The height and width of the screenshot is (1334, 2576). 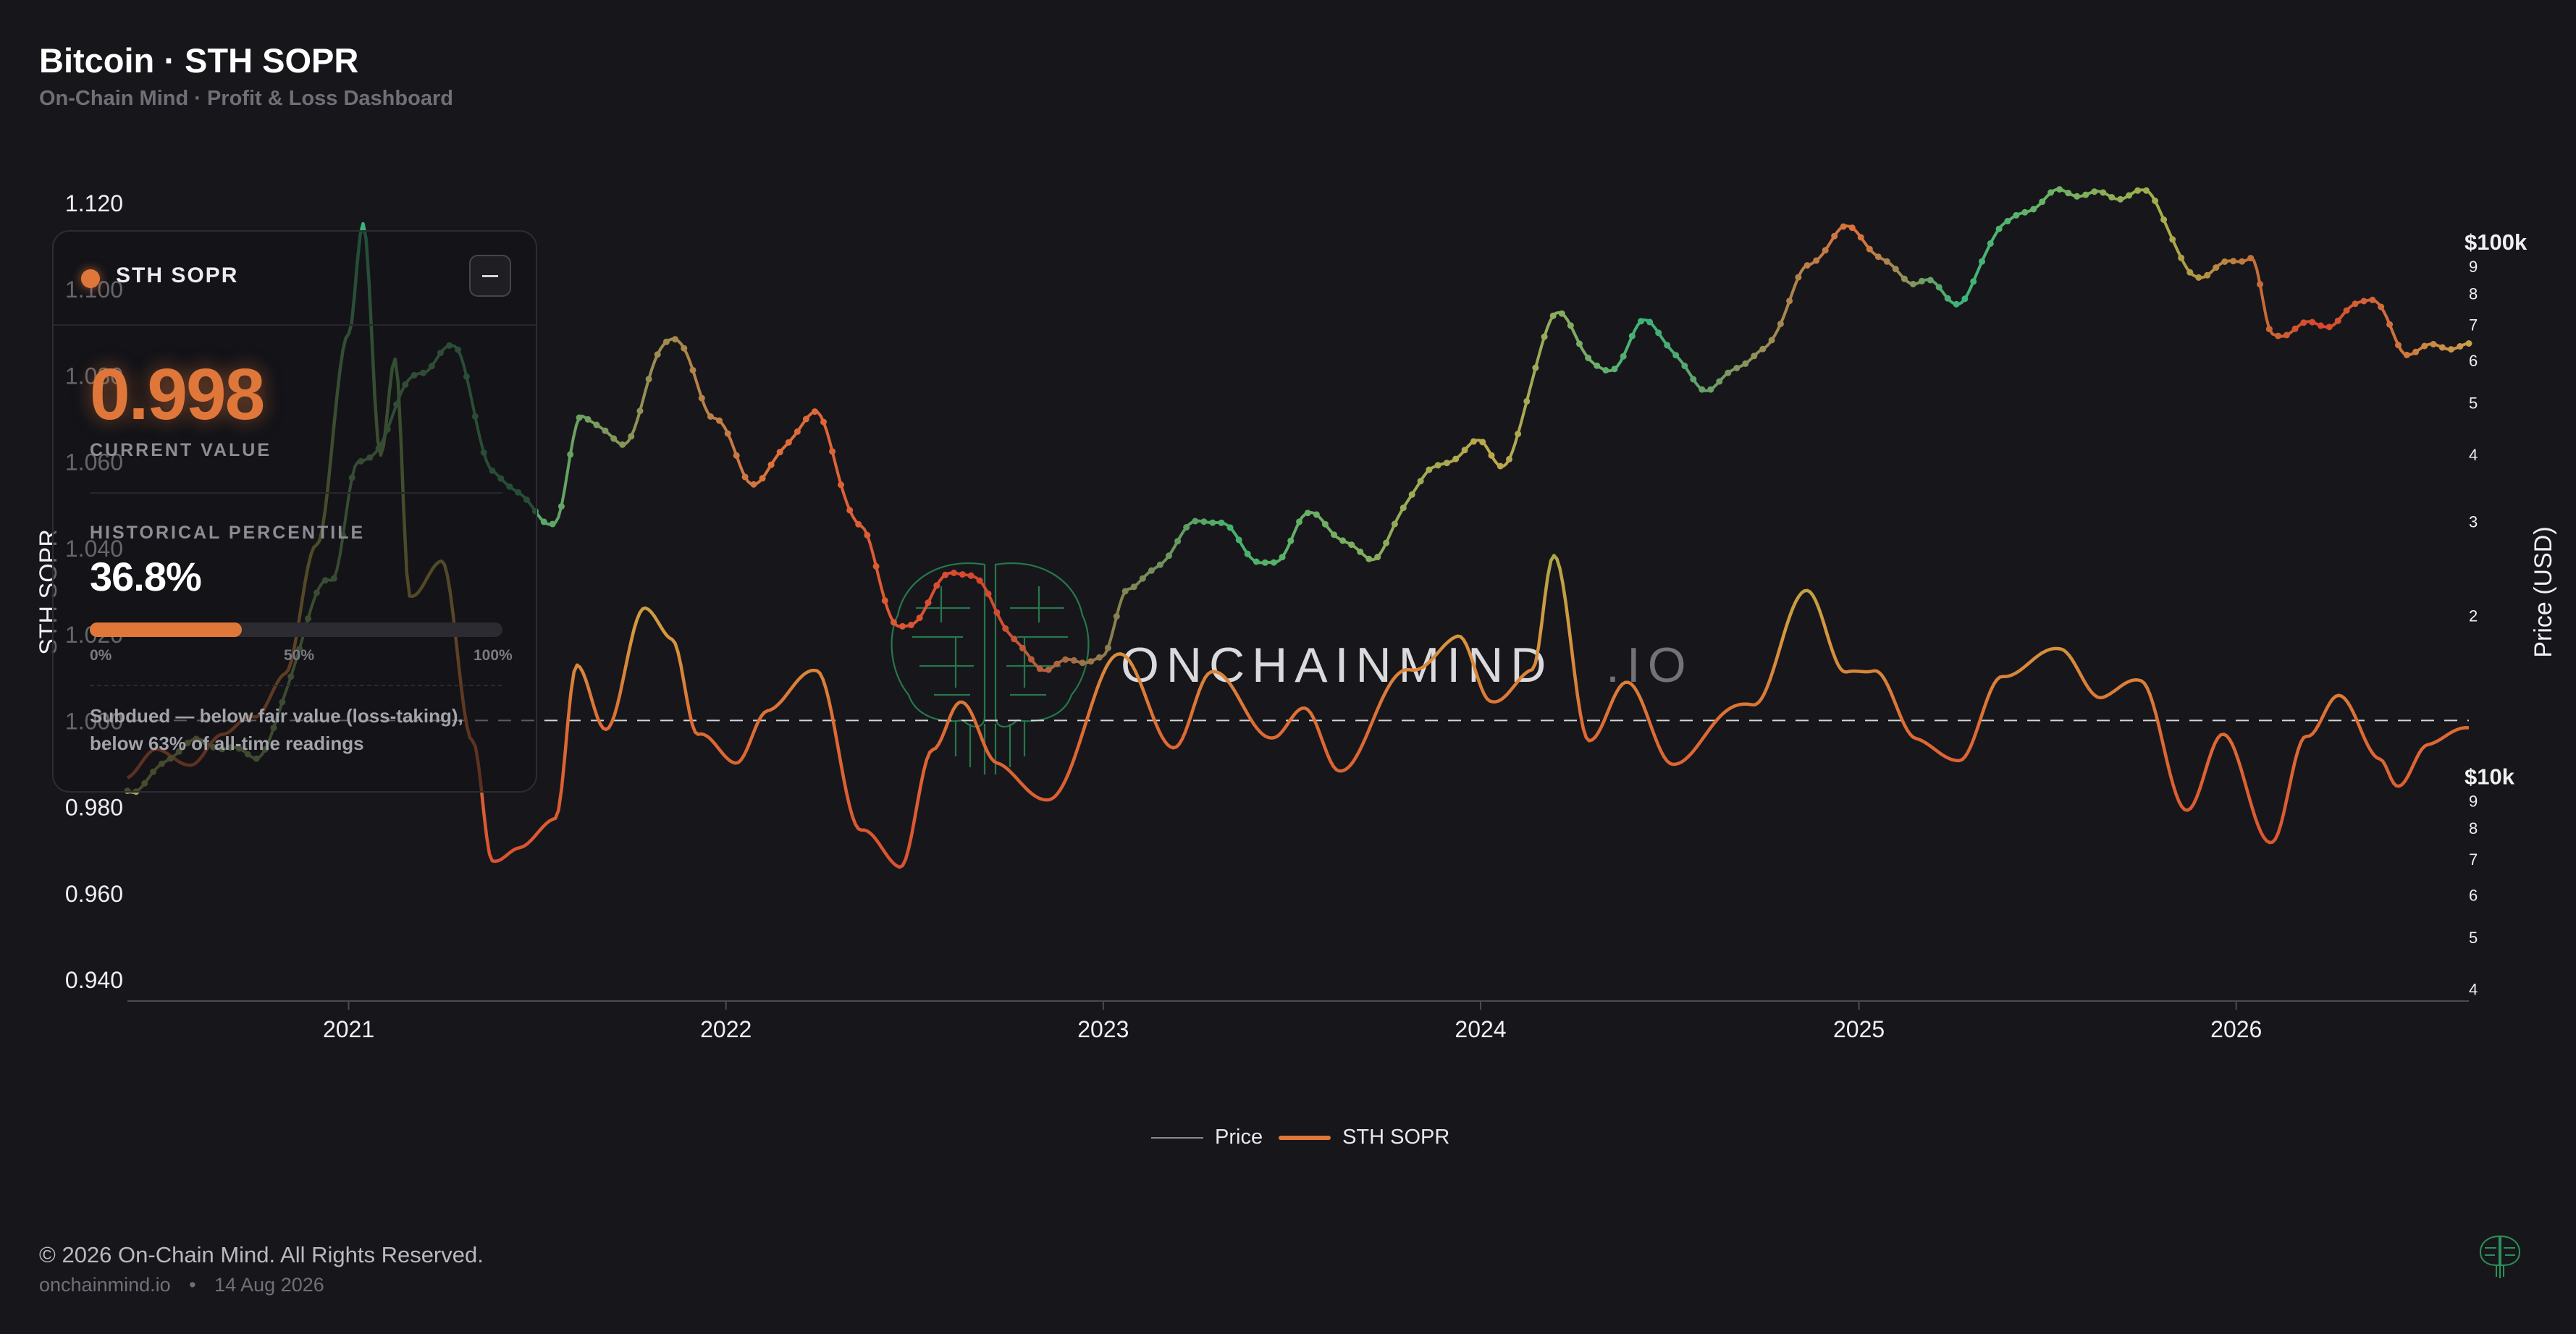 I want to click on right-axis-label: Price (USD), so click(x=2543, y=591).